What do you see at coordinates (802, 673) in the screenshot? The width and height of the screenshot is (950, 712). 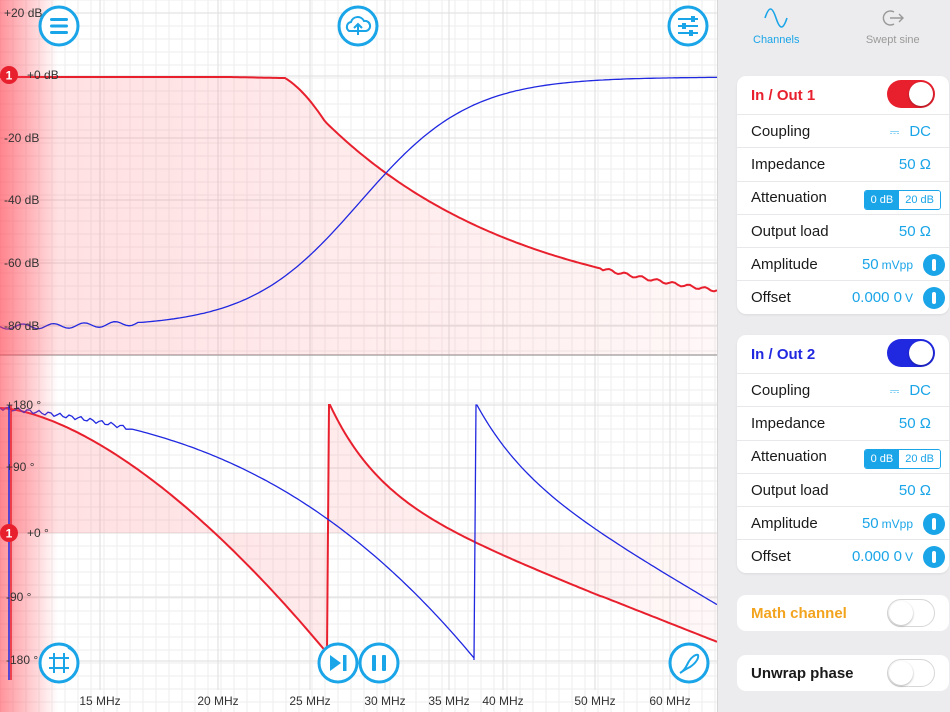 I see `unwrap-phase-label: Unwrap phase` at bounding box center [802, 673].